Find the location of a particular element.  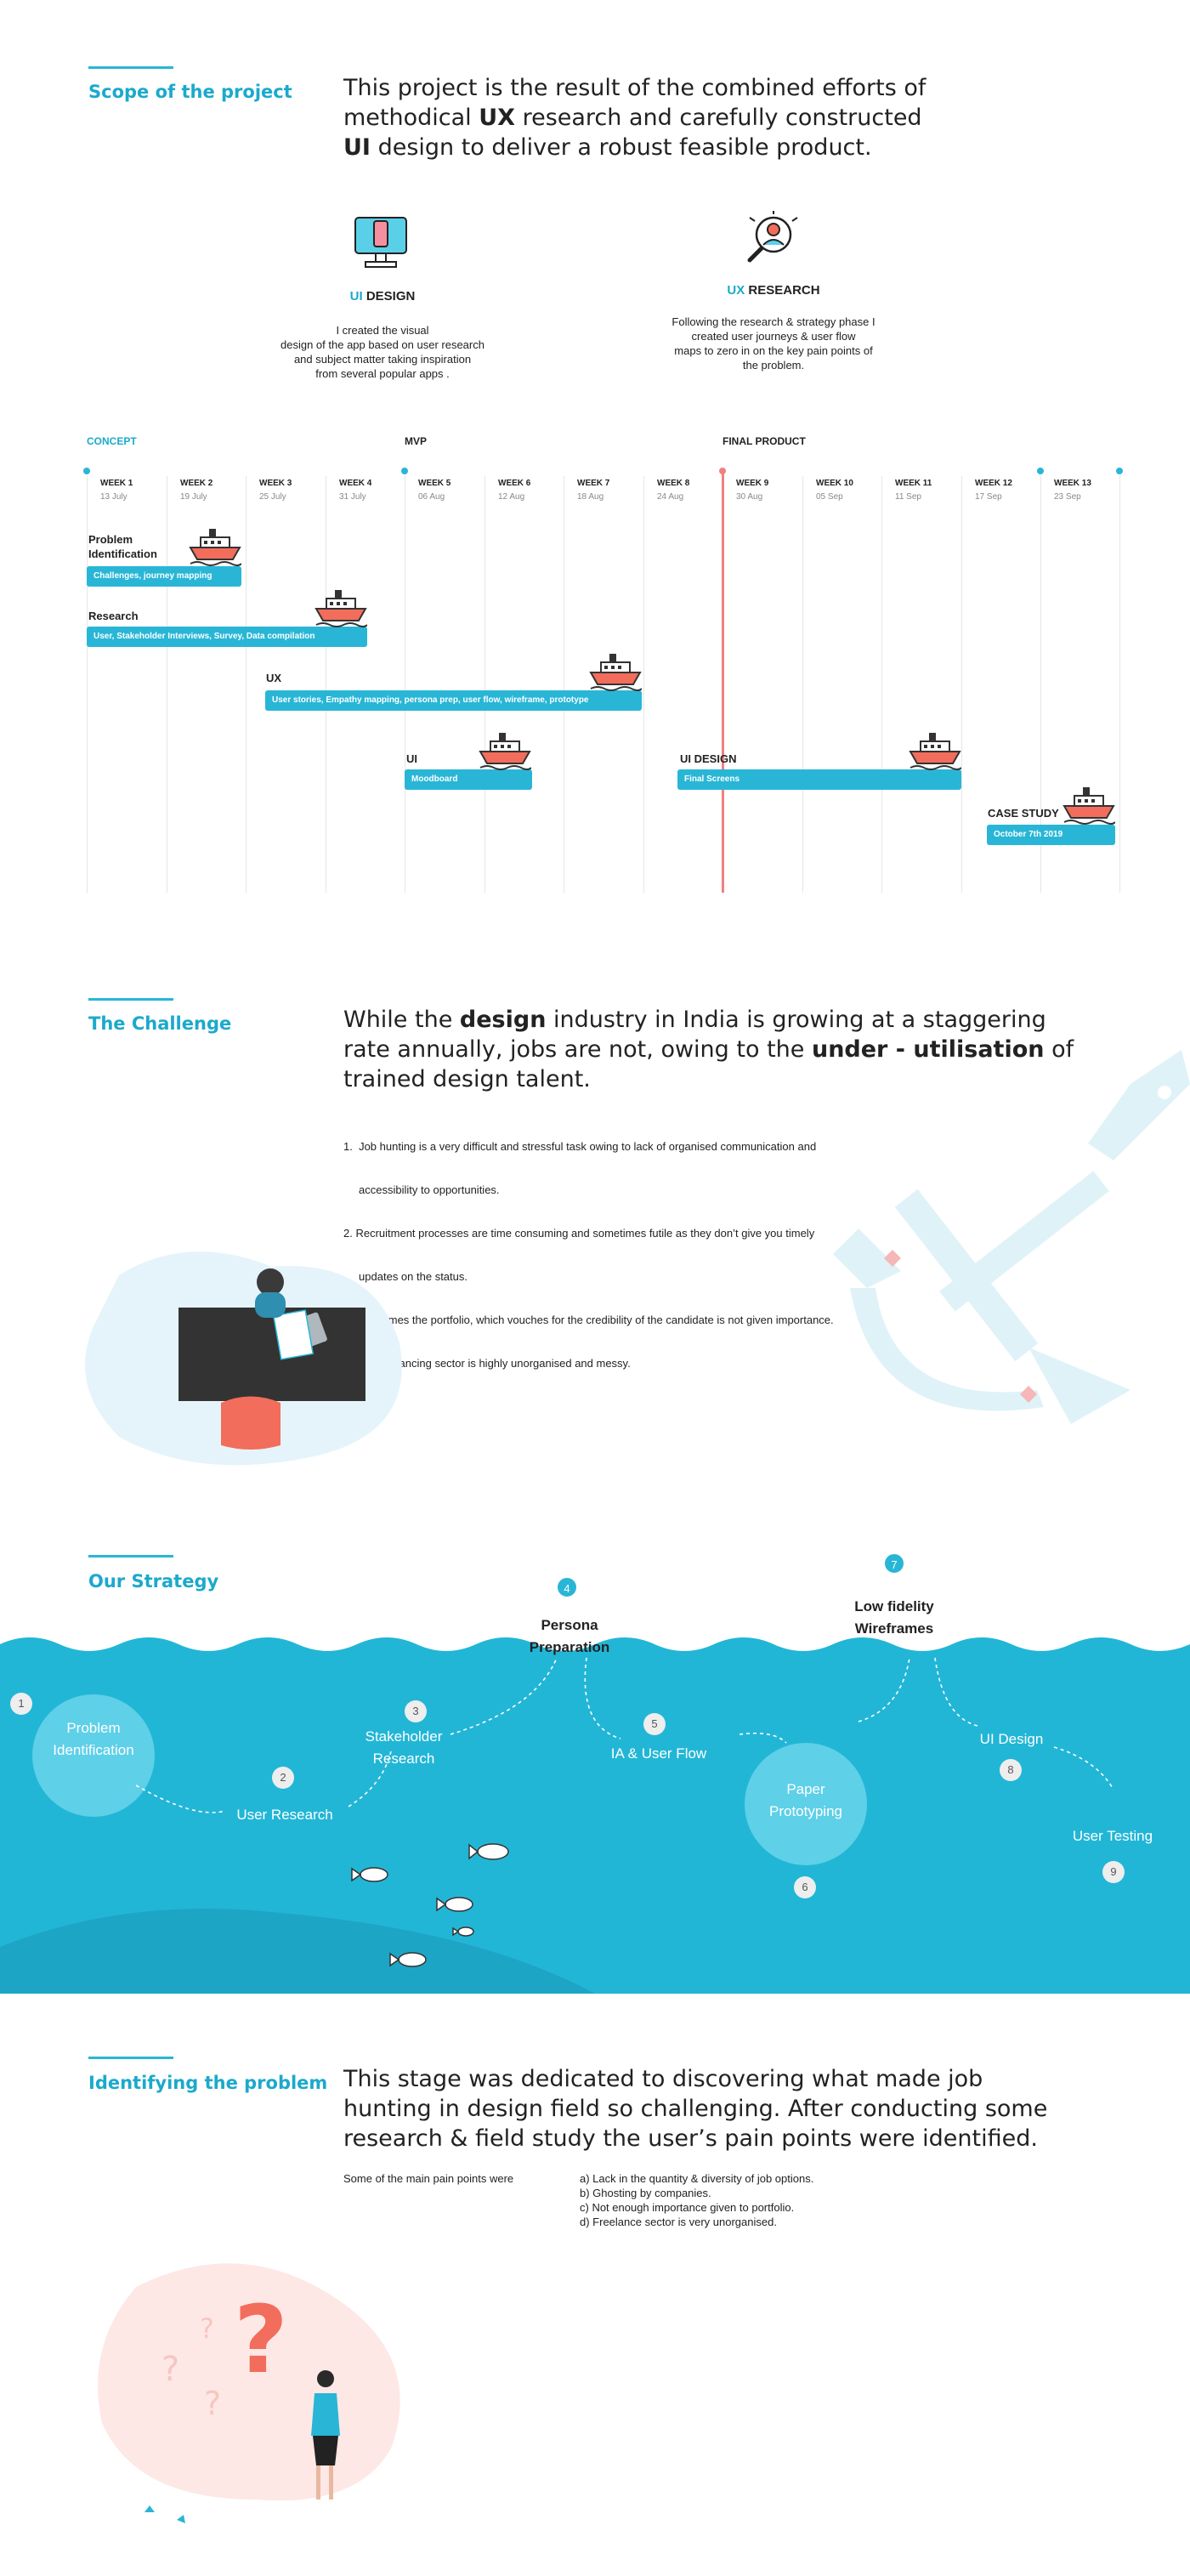

strategy-section-title: Our Strategy is located at coordinates (153, 1582).